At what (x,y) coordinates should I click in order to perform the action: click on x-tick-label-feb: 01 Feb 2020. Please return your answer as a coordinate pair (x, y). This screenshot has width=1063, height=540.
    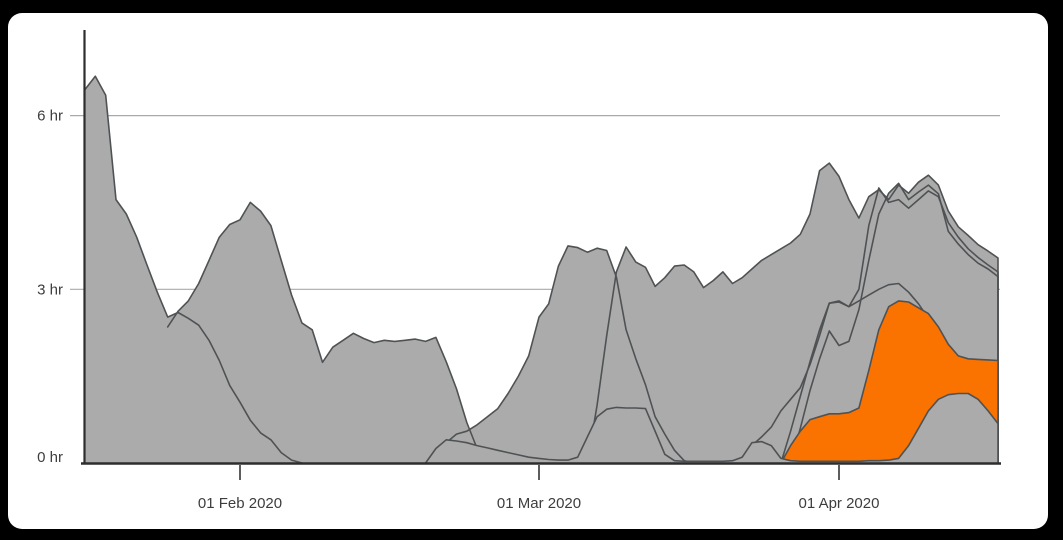
    Looking at the image, I should click on (240, 503).